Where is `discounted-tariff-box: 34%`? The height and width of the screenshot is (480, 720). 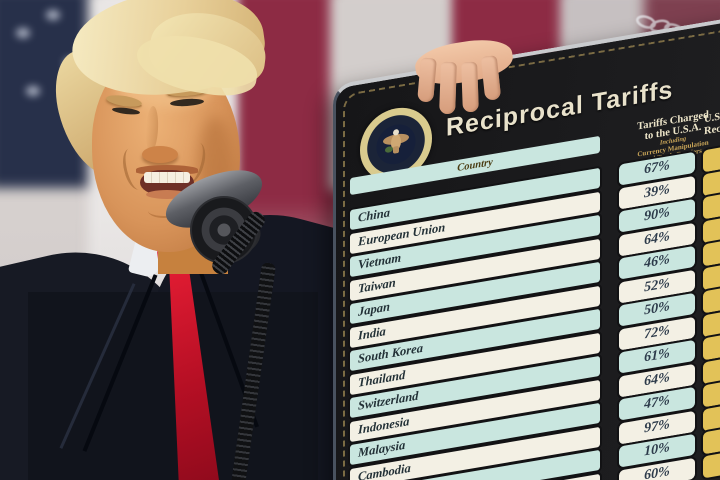 discounted-tariff-box: 34% is located at coordinates (711, 154).